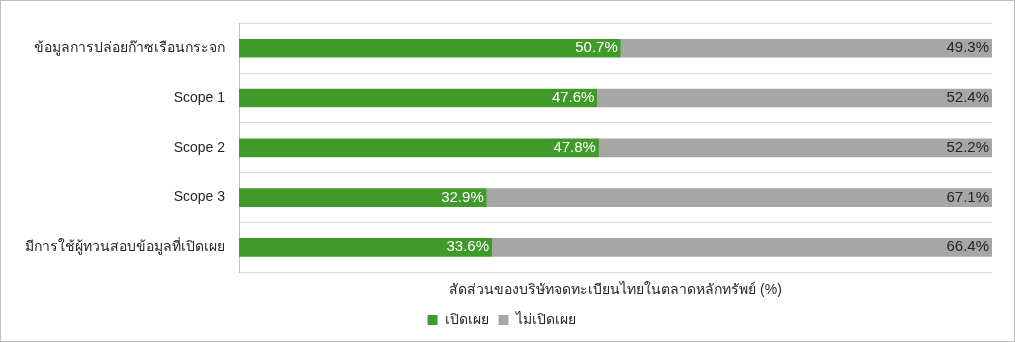  I want to click on data-label: 47.8%, so click(574, 146).